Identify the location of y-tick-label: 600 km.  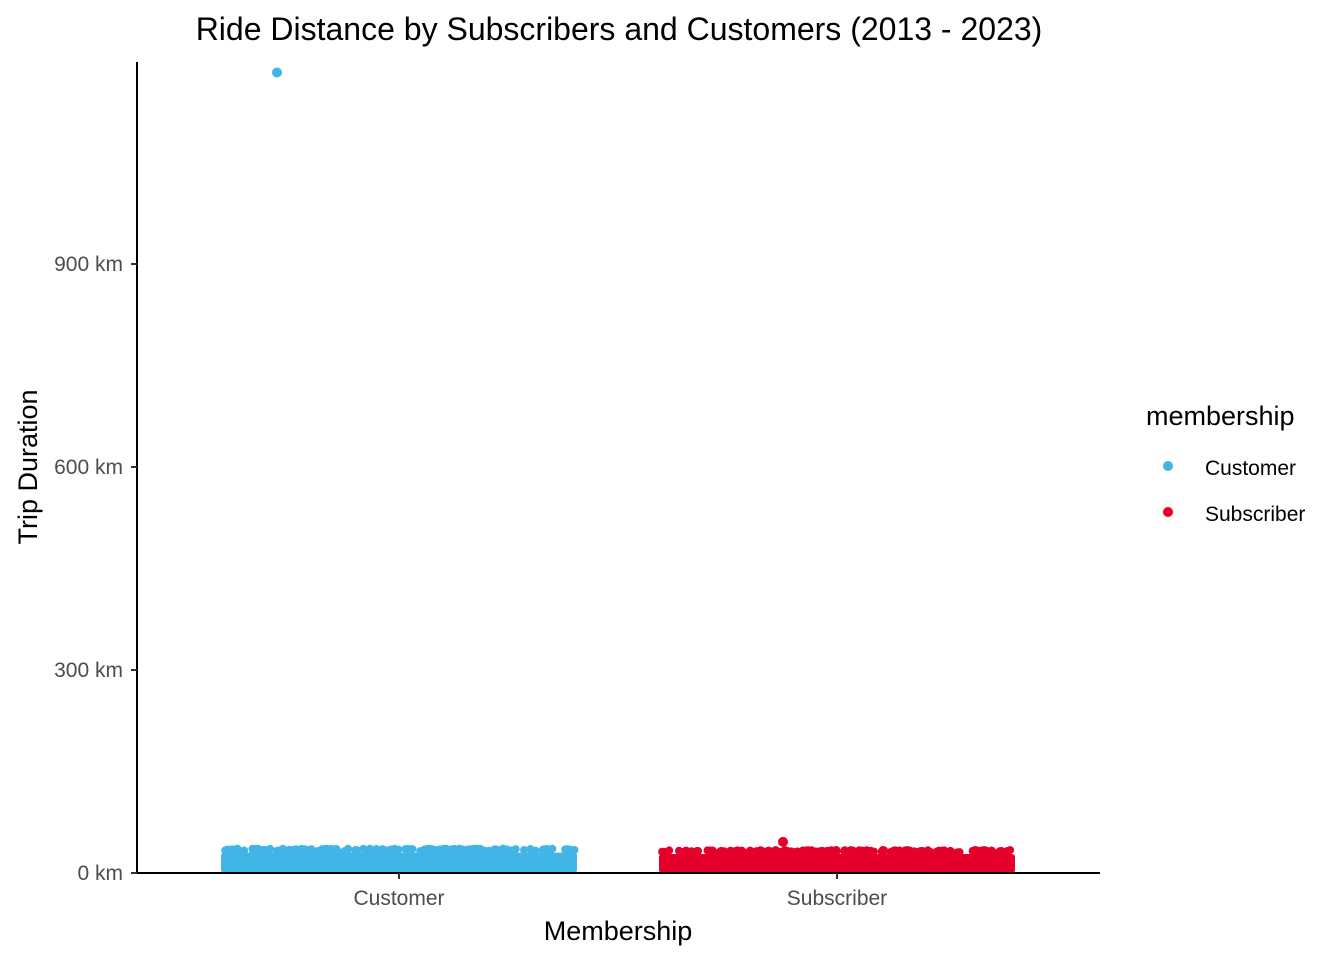
(88, 467).